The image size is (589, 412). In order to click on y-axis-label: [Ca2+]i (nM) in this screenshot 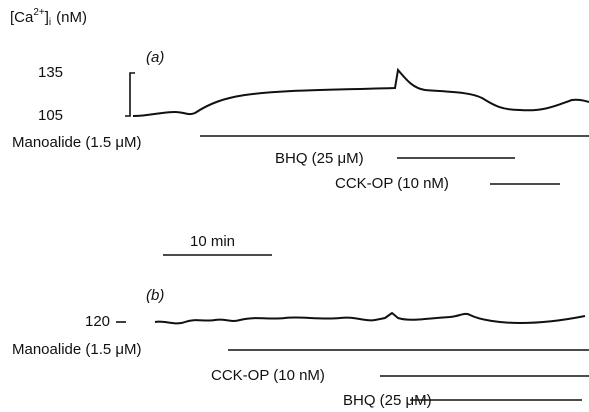, I will do `click(48, 17)`.